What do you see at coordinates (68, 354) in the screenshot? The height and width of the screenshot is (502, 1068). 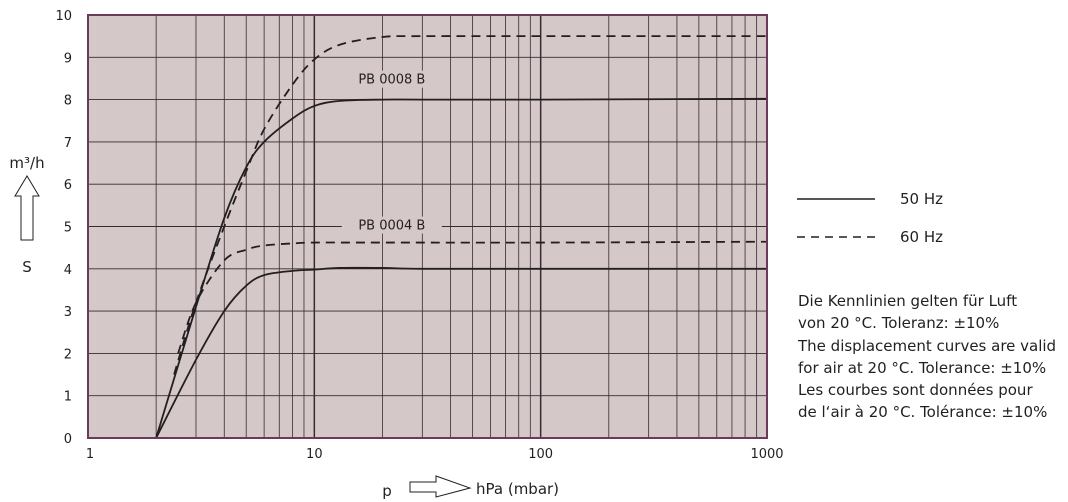 I see `y-tick-label: 2` at bounding box center [68, 354].